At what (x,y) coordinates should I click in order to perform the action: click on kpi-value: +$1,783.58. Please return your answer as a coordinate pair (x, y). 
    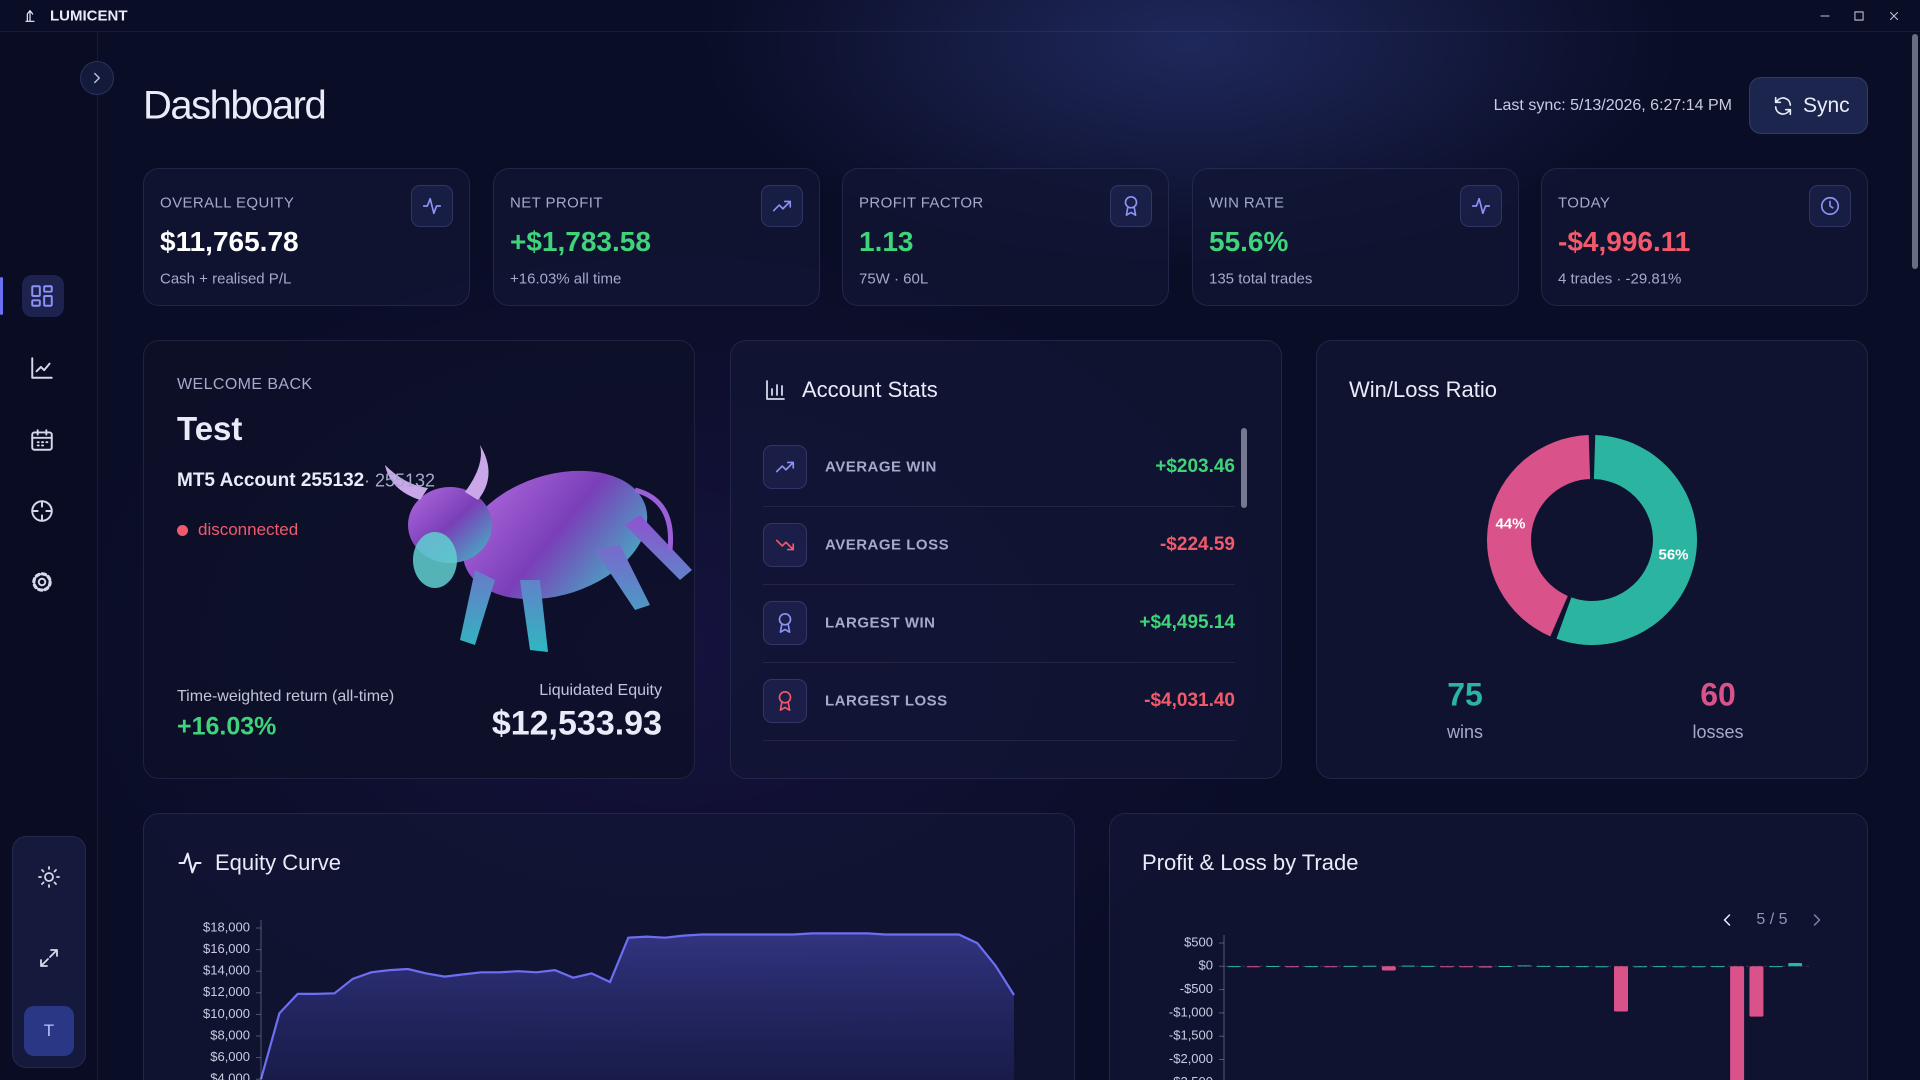
    Looking at the image, I should click on (580, 241).